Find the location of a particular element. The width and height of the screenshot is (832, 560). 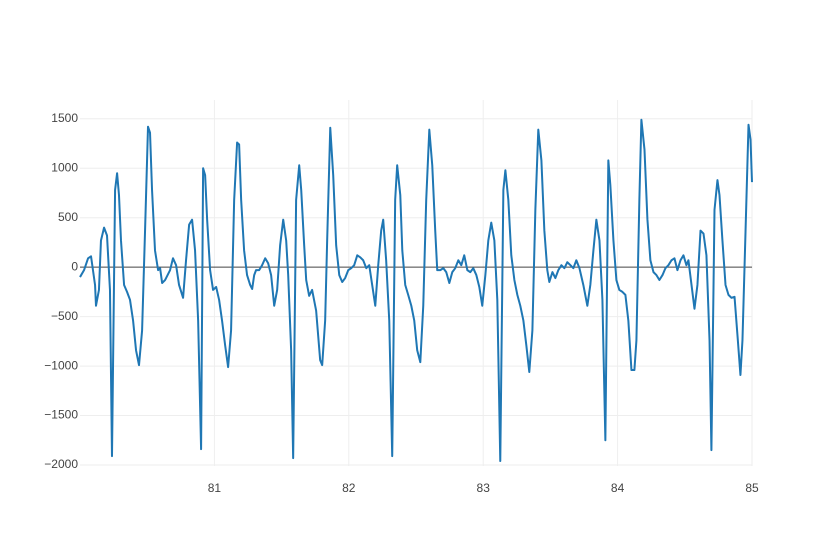

y-tick-label: −1000 is located at coordinates (61, 365).